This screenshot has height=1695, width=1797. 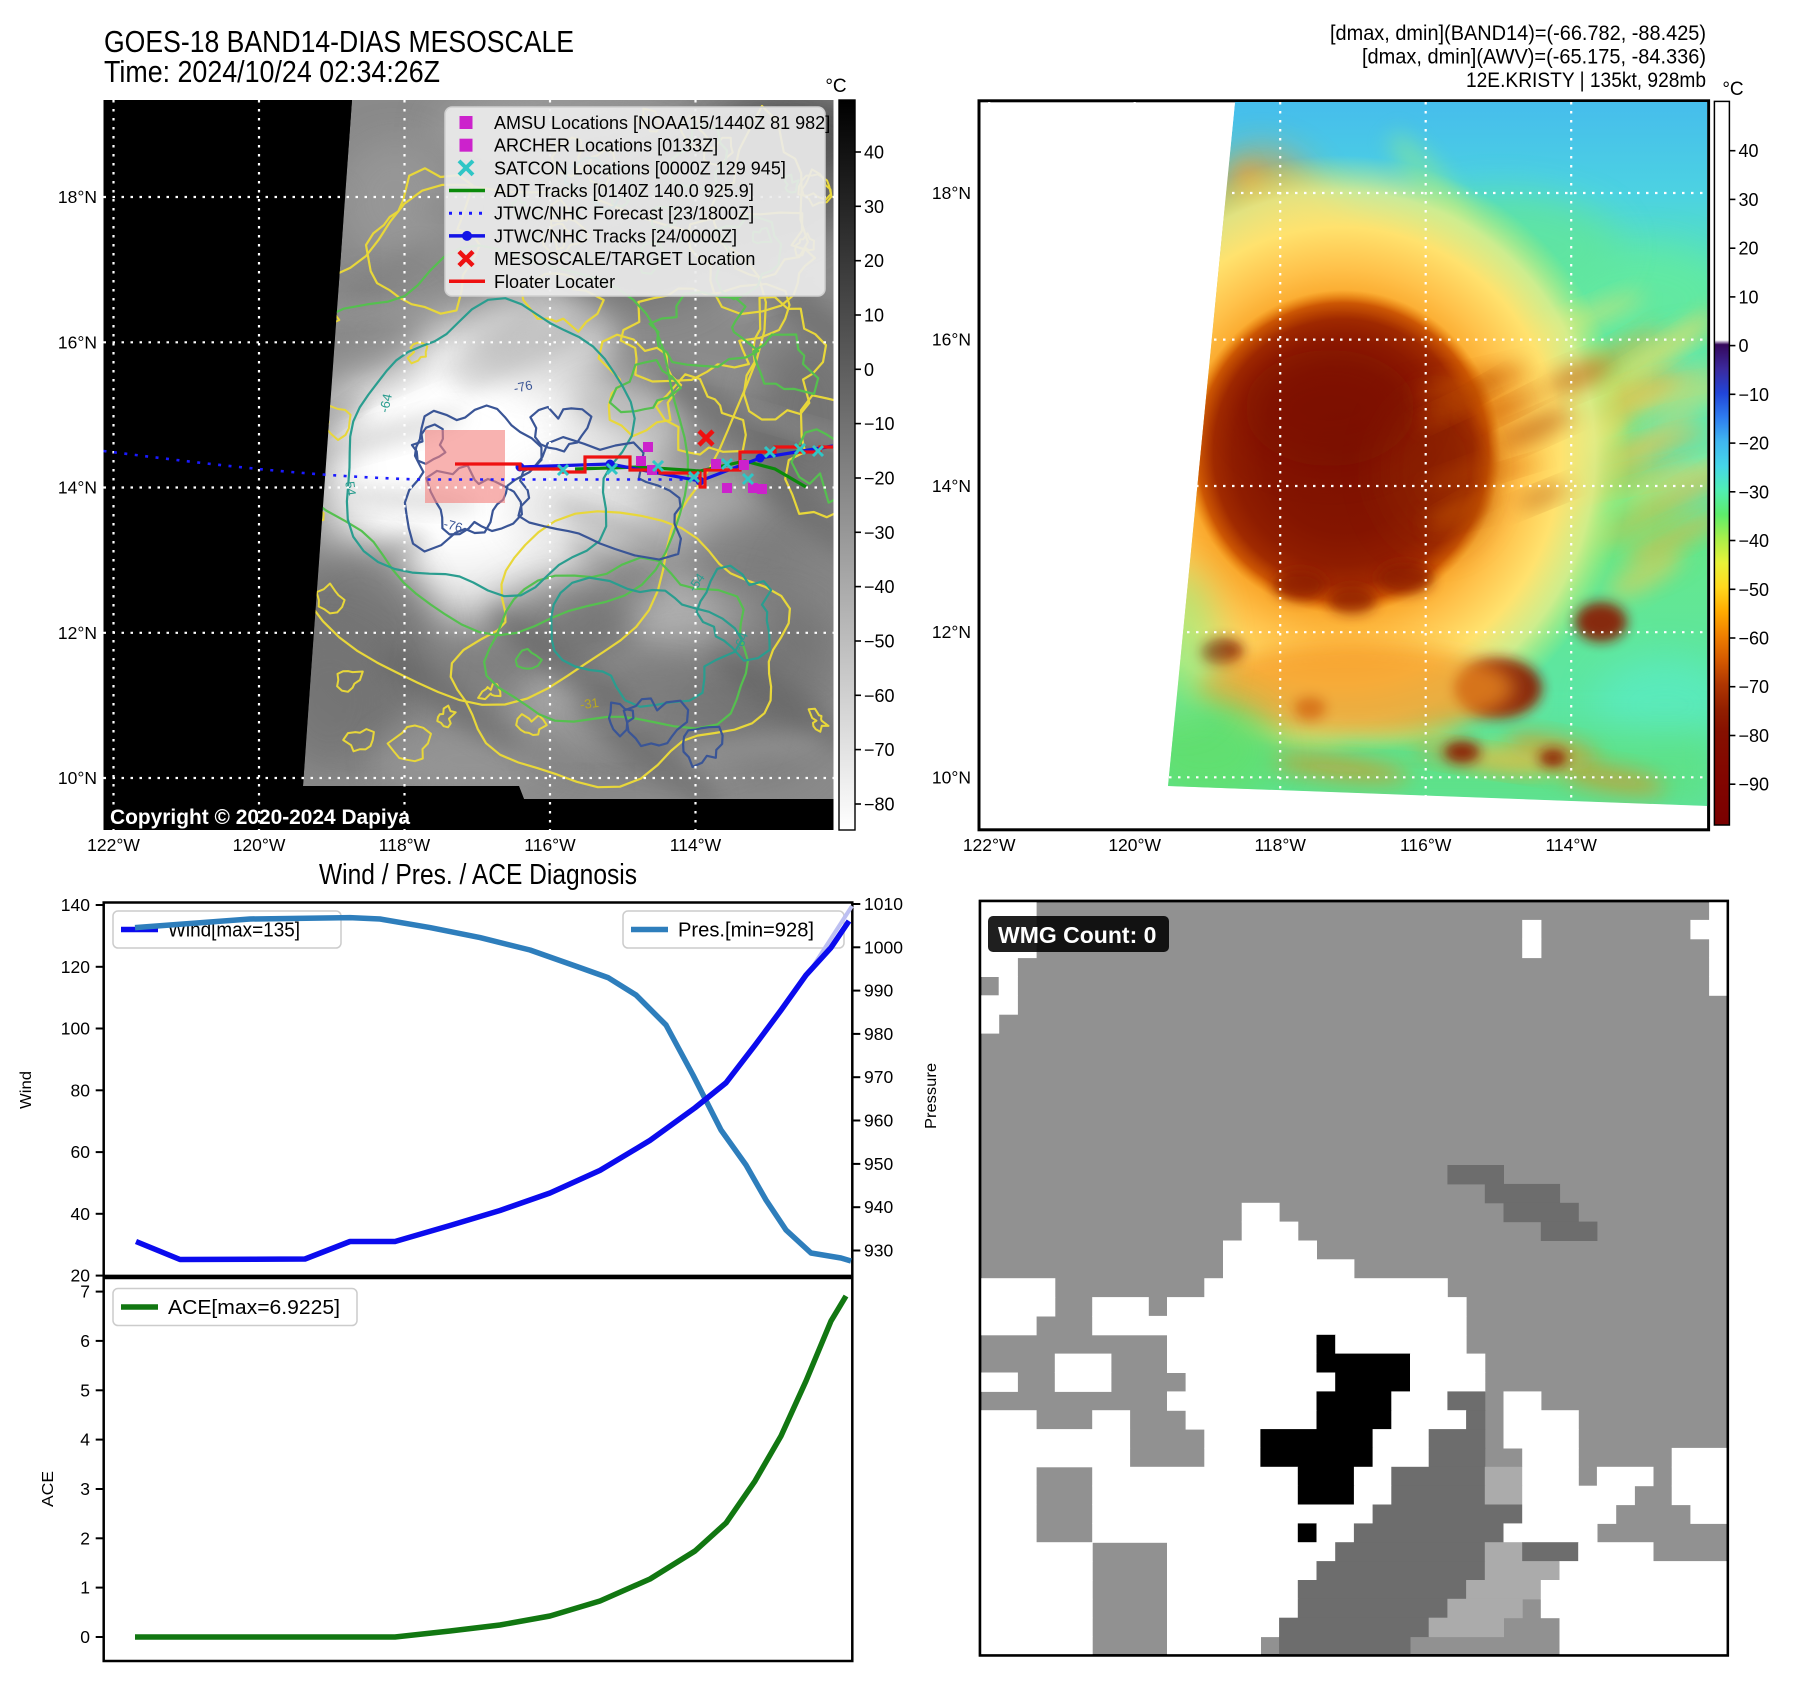 I want to click on svg-text: Time: 2024/10/24 02:34:26Z, so click(x=272, y=71).